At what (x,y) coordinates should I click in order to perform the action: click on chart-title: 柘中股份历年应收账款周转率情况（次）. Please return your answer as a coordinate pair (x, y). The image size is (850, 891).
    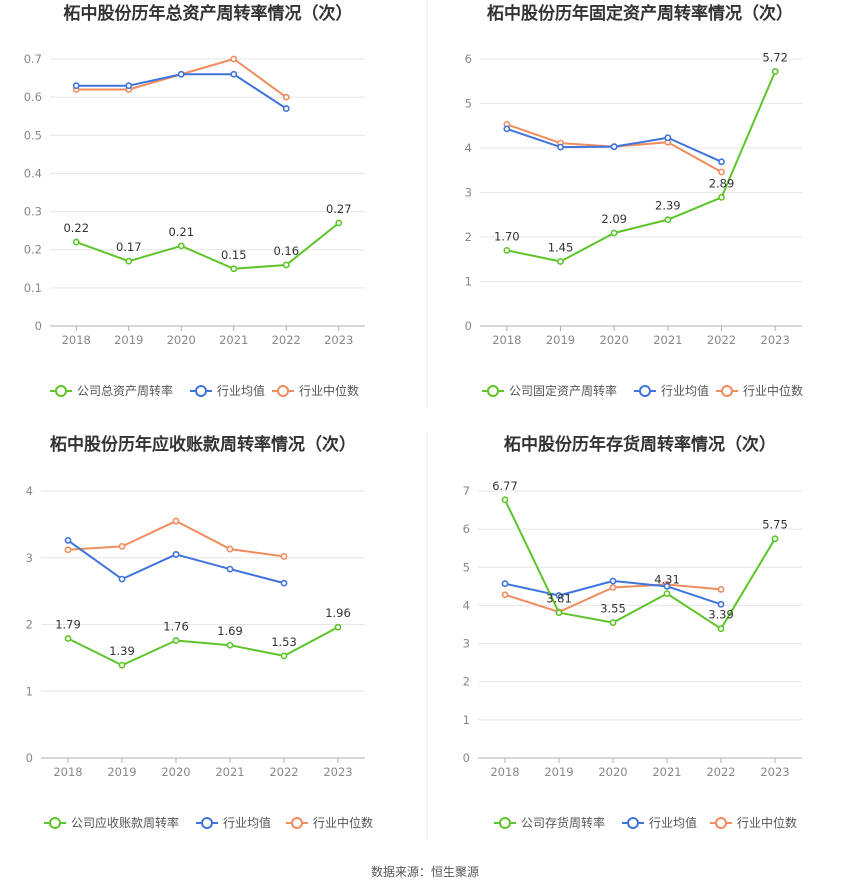
    Looking at the image, I should click on (203, 444).